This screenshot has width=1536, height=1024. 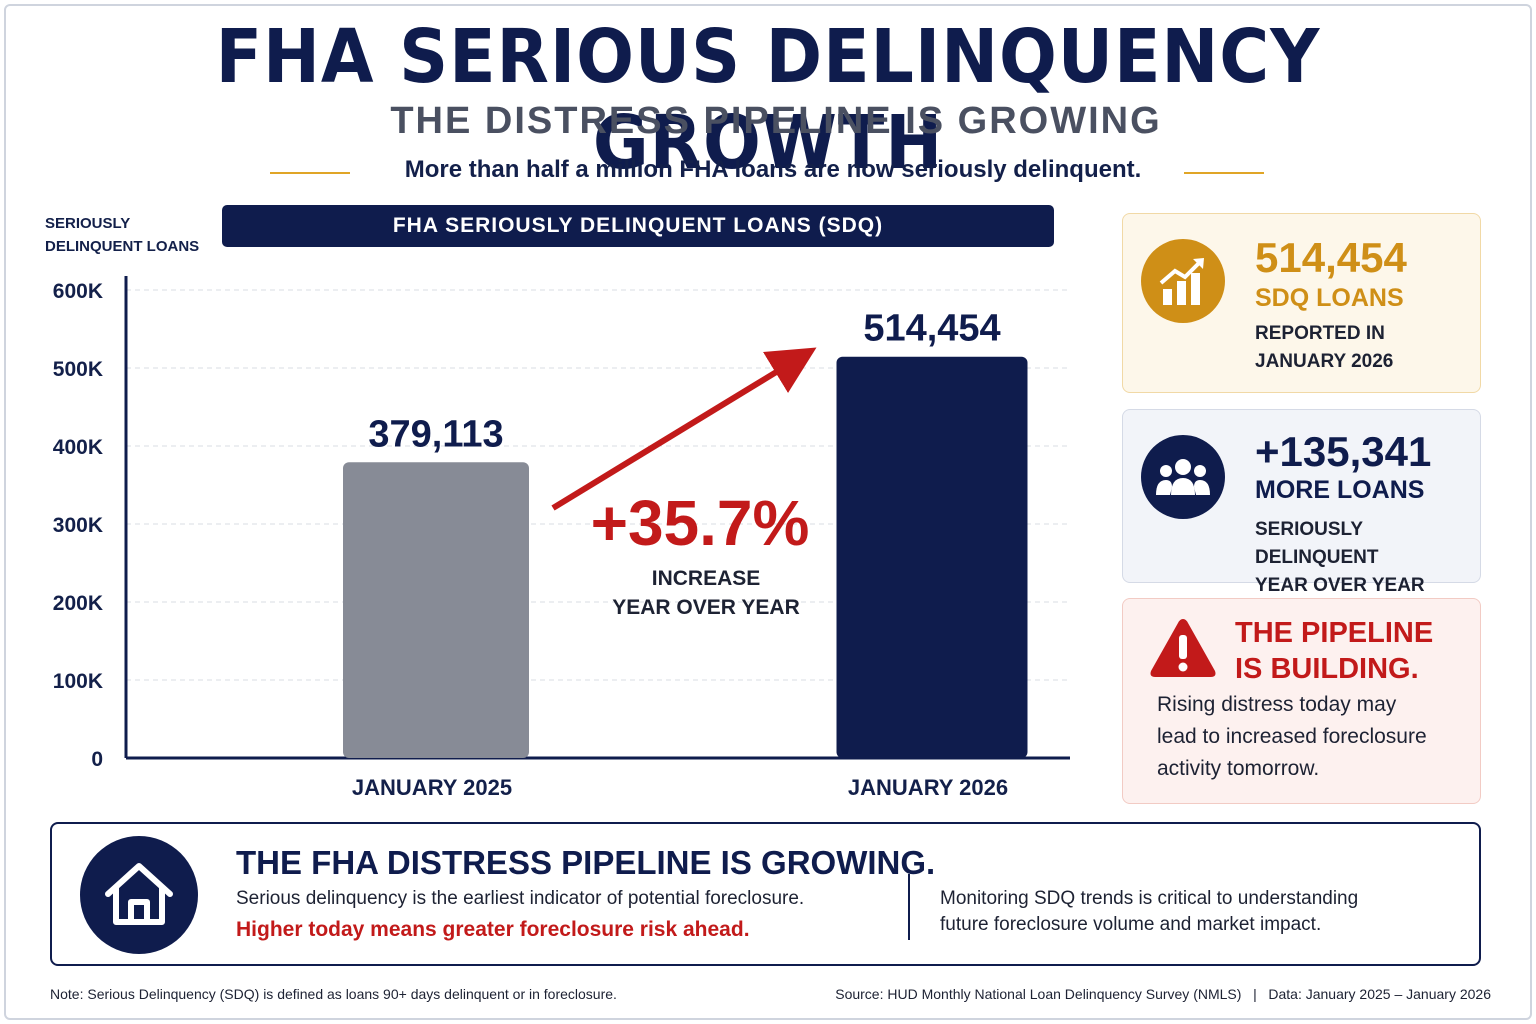 I want to click on more-loans-text-line1: SERIOUSLY DELINQUENT, so click(x=1317, y=543).